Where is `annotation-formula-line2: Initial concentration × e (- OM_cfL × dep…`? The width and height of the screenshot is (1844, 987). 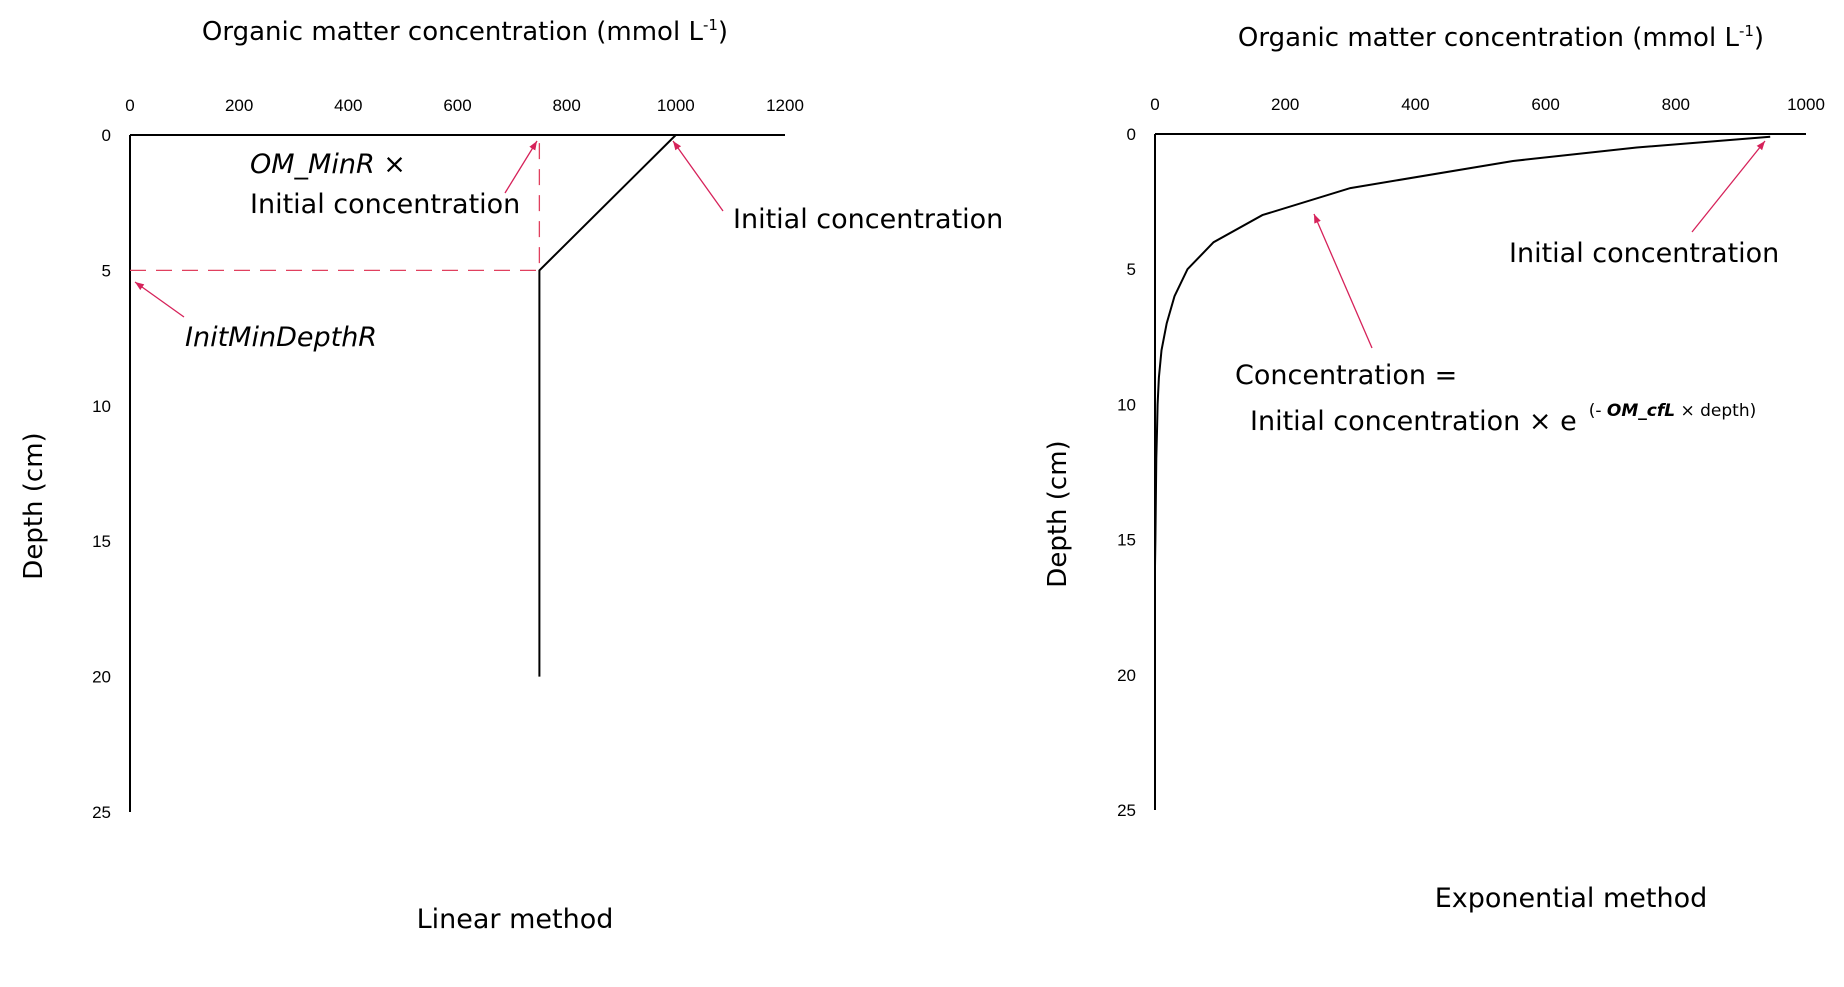
annotation-formula-line2: Initial concentration × e (- OM_cfL × dep… is located at coordinates (1503, 419).